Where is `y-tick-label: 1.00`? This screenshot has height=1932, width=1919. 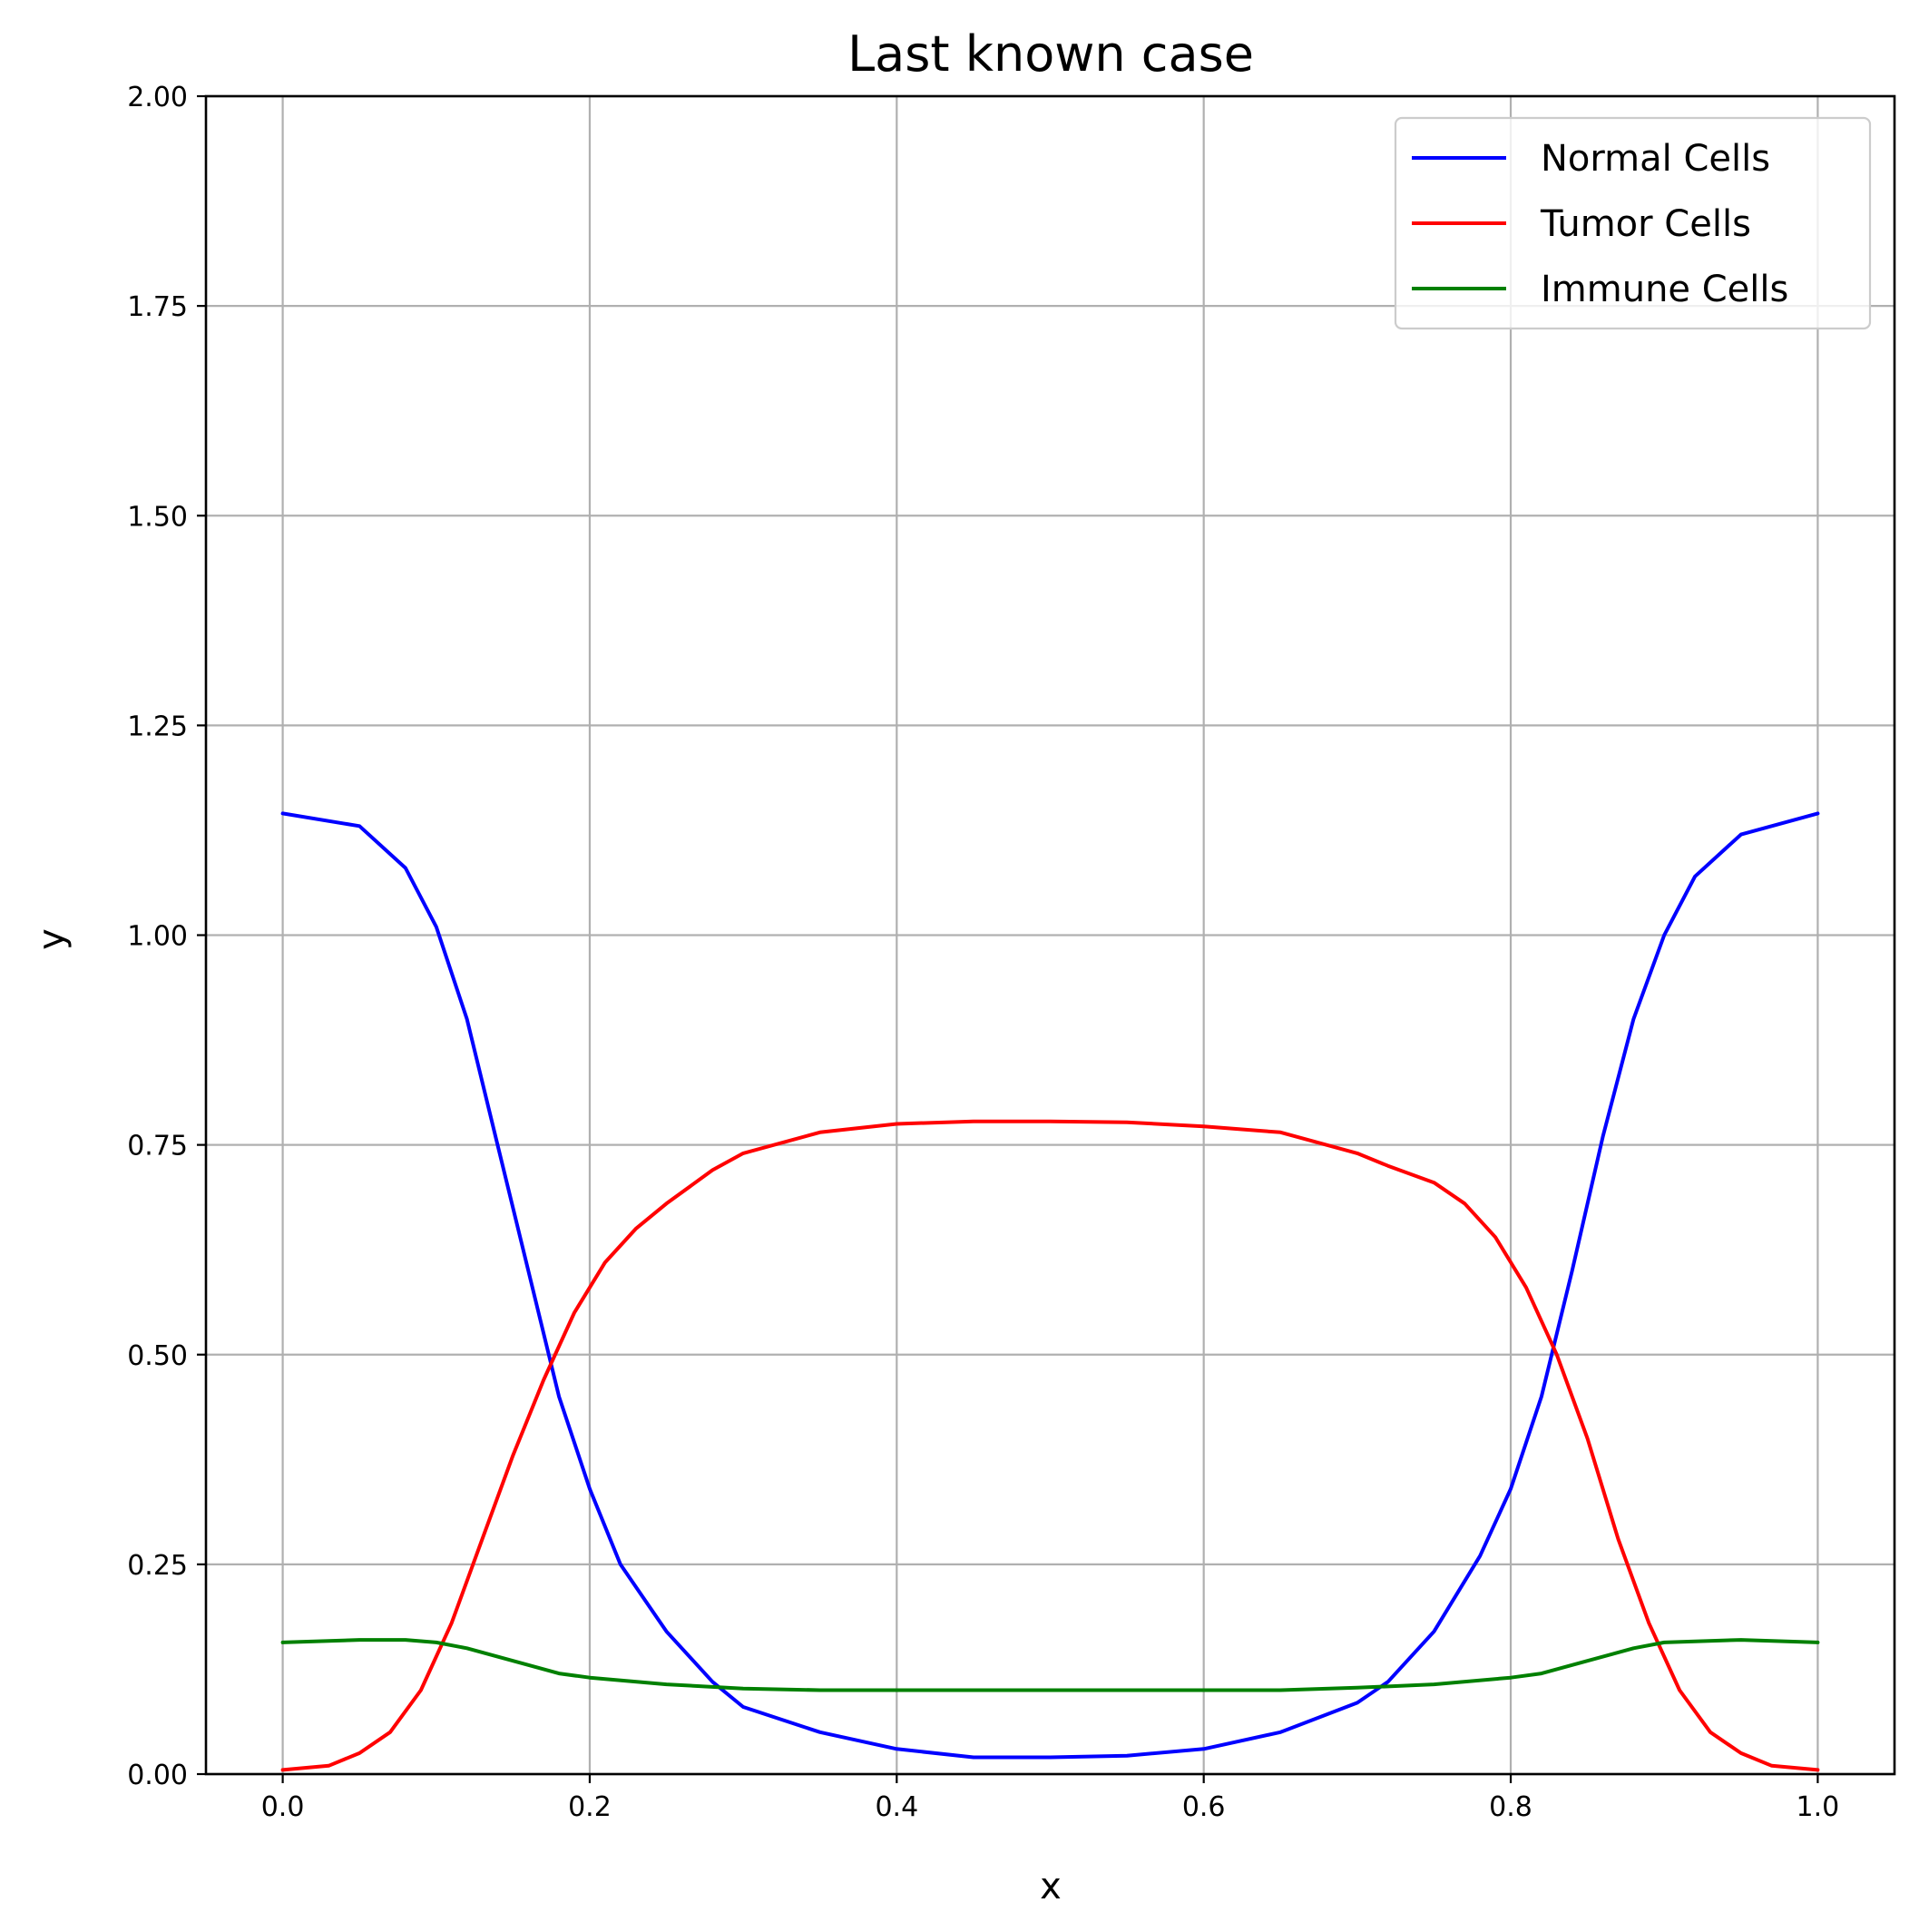
y-tick-label: 1.00 is located at coordinates (157, 937).